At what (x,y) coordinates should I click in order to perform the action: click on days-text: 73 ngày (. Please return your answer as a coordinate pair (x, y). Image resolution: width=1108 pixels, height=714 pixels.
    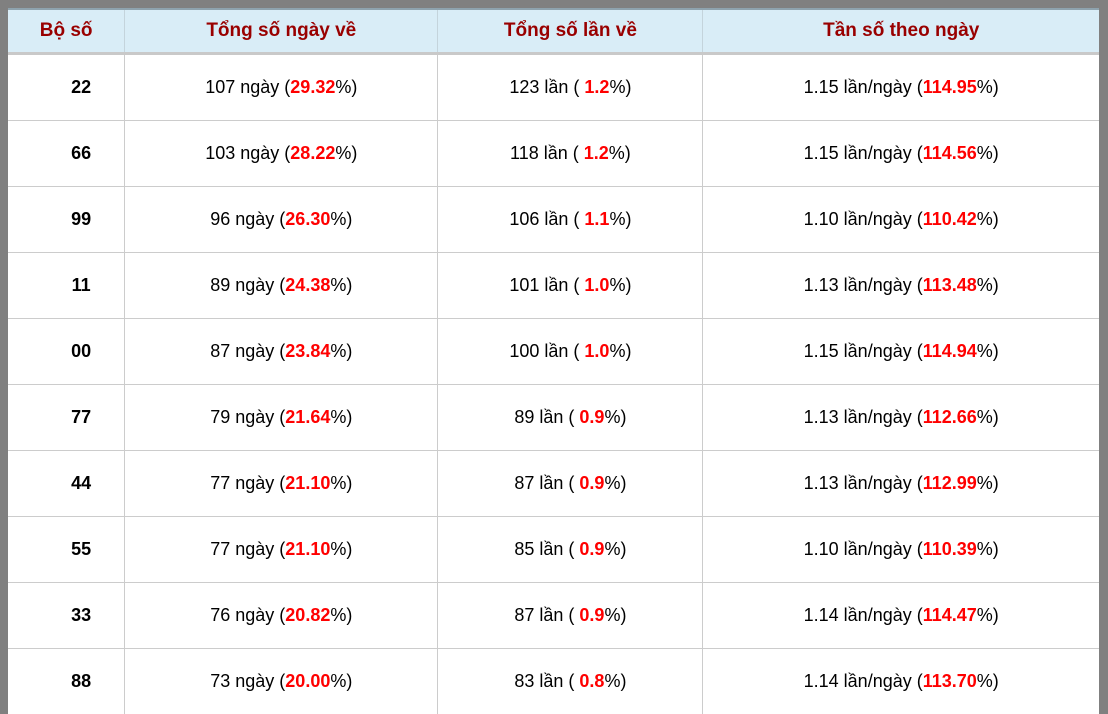
    Looking at the image, I should click on (247, 681).